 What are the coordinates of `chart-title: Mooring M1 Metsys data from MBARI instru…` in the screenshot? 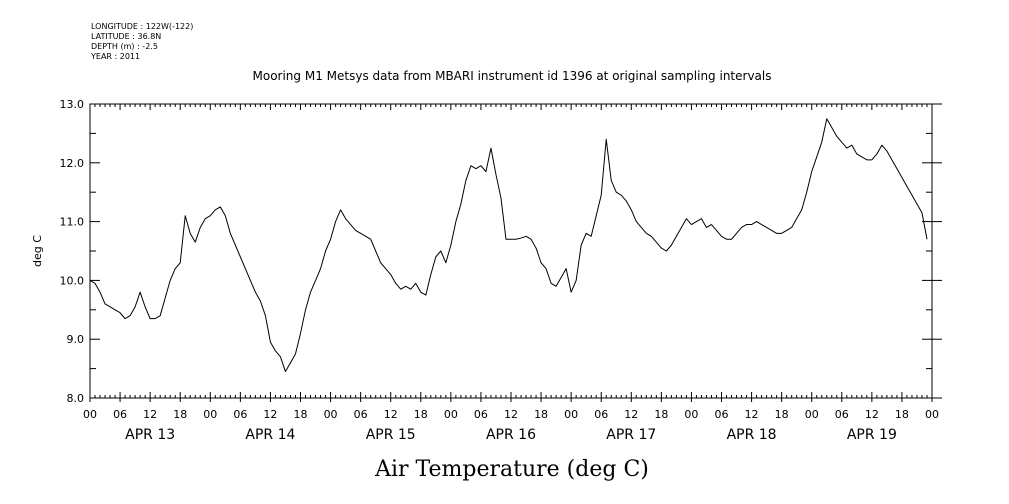 It's located at (512, 76).